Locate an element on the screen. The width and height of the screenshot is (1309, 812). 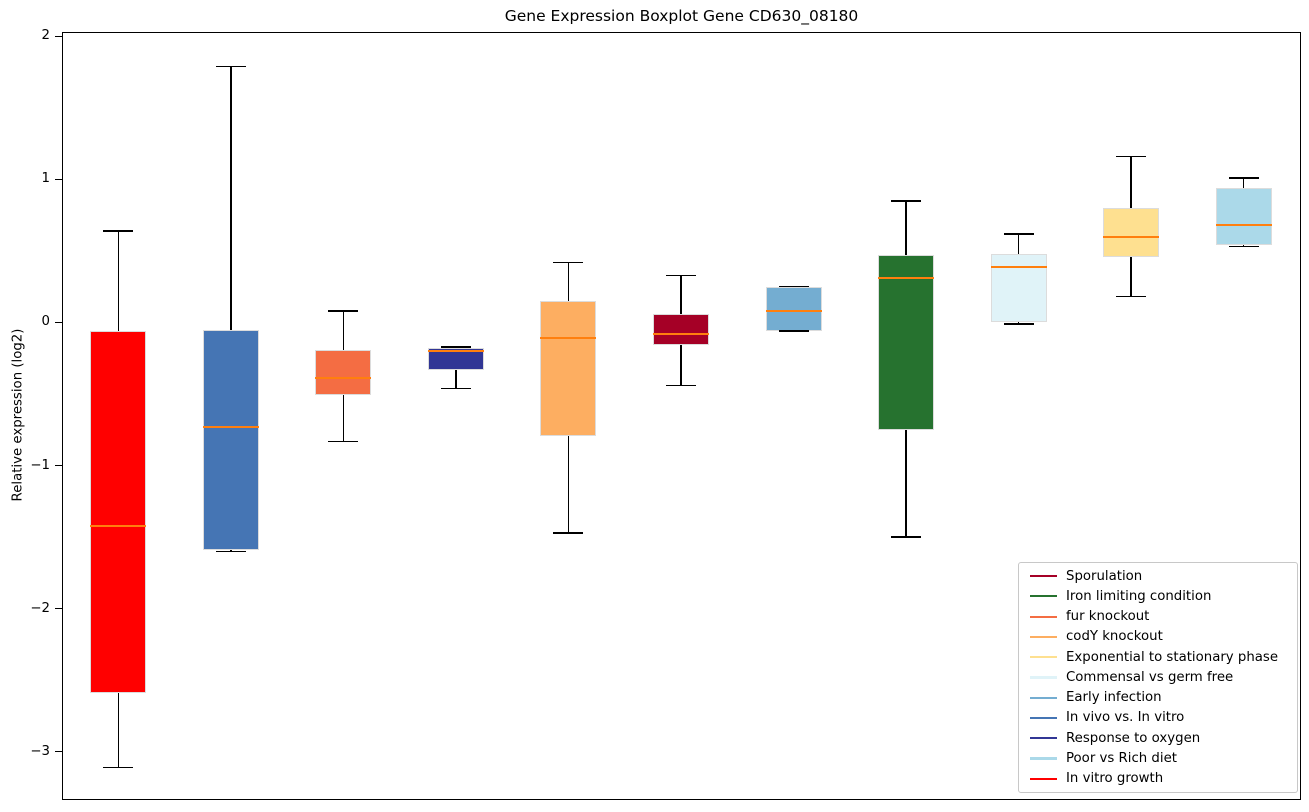
legend-label: In vitro growth is located at coordinates (1115, 779).